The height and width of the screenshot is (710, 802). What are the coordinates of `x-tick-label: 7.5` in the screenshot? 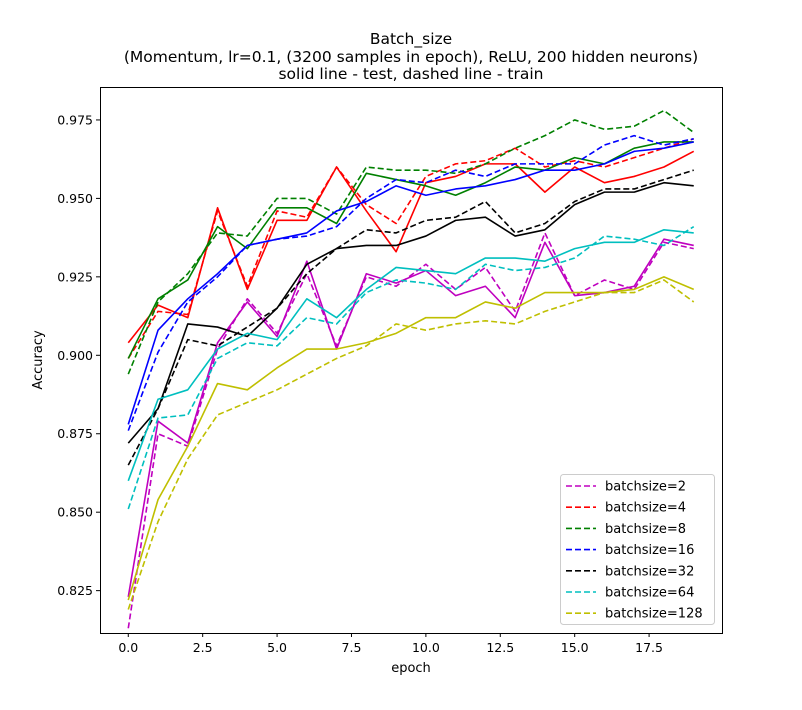 It's located at (352, 647).